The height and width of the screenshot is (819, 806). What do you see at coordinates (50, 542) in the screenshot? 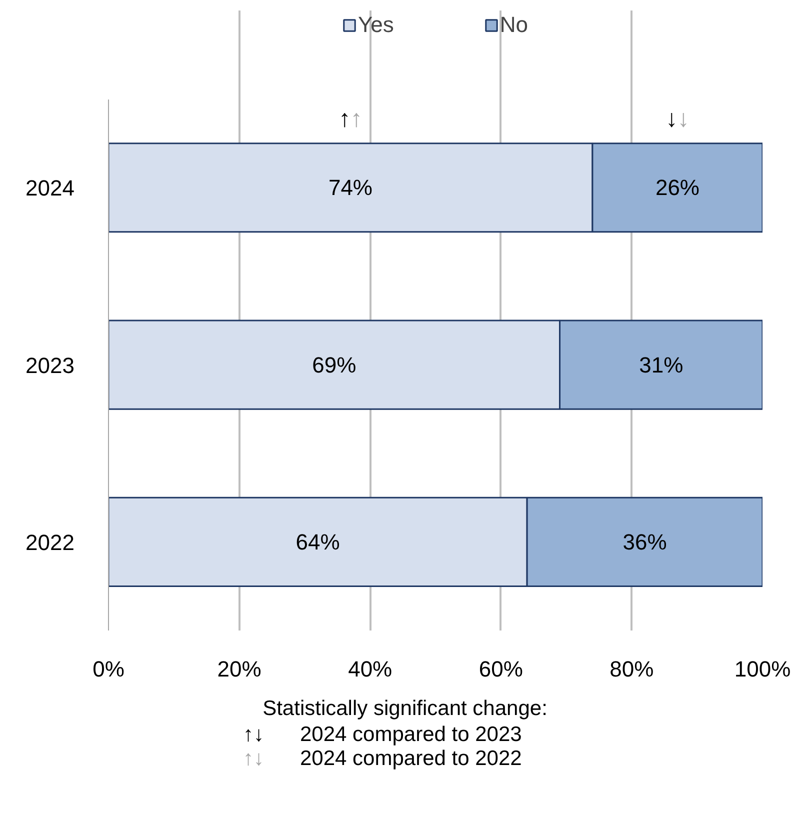
I see `y-tick-label: 2022` at bounding box center [50, 542].